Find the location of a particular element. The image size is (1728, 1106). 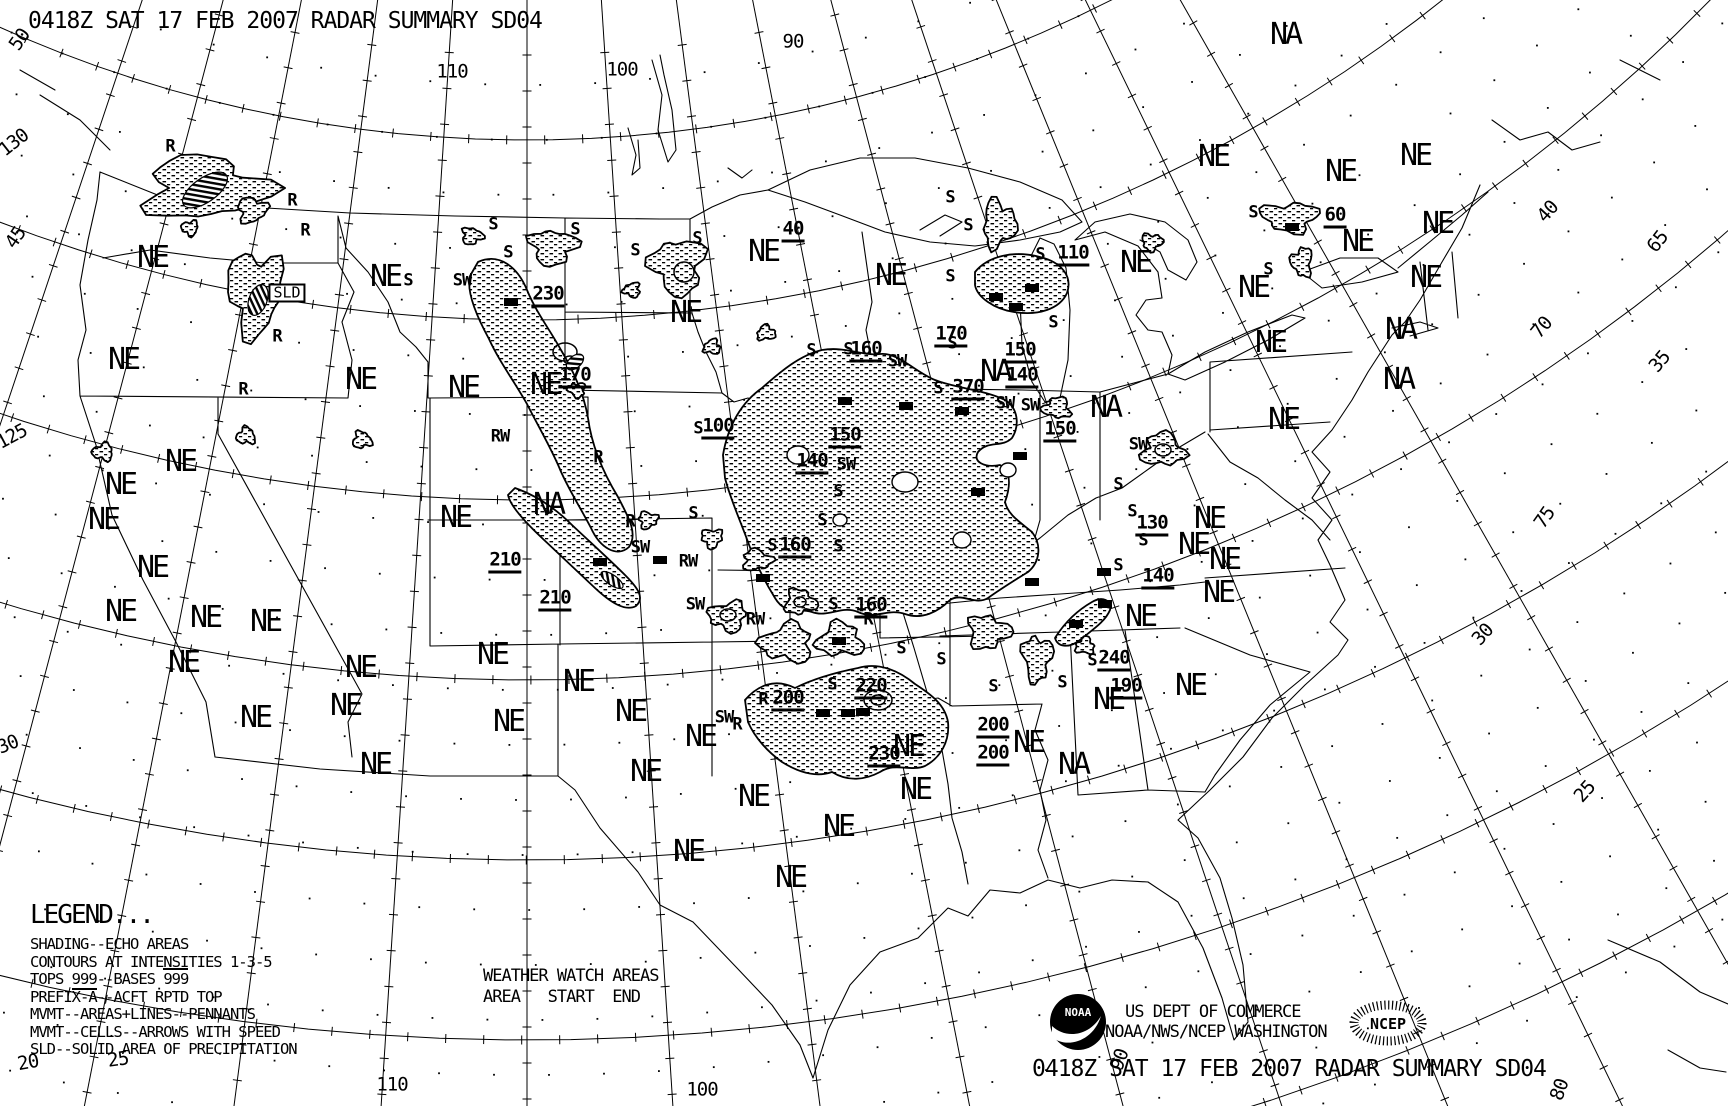

legend-sld: SLD--SOLID AREA OF PRECIPITATION is located at coordinates (164, 1049).